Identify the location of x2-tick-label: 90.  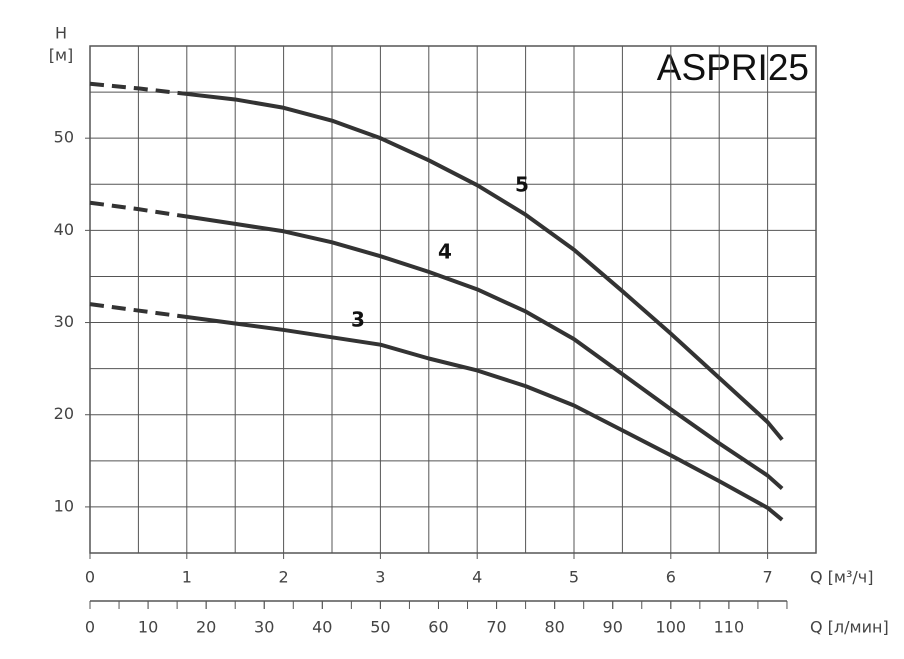
(613, 627).